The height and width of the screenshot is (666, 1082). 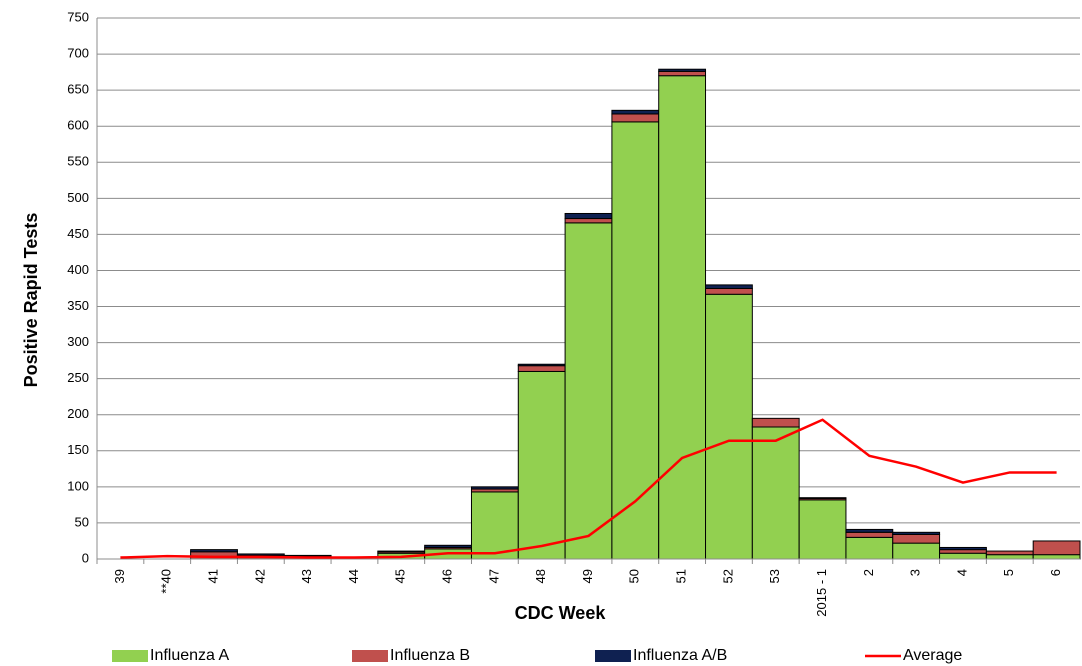 I want to click on x-tick-label: 50, so click(x=634, y=576).